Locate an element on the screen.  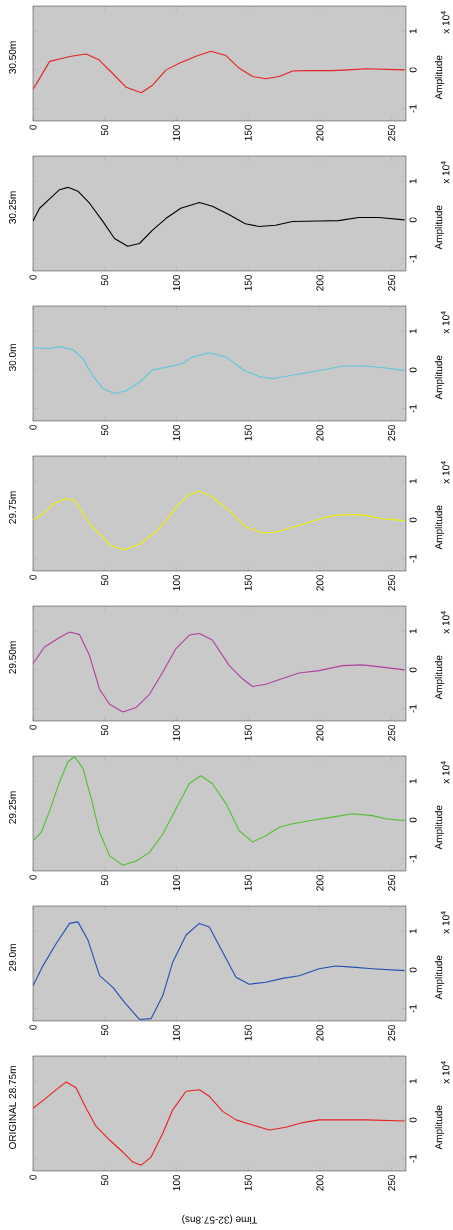
text: 29.75m is located at coordinates (12, 507).